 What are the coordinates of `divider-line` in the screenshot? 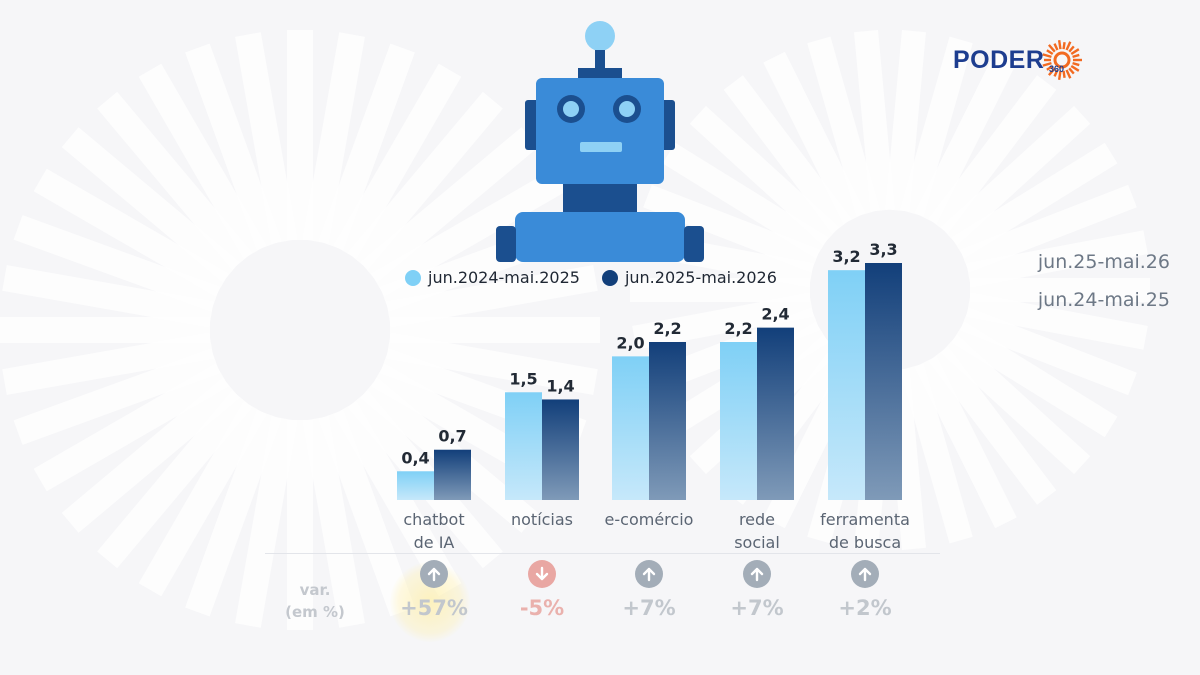 It's located at (602, 553).